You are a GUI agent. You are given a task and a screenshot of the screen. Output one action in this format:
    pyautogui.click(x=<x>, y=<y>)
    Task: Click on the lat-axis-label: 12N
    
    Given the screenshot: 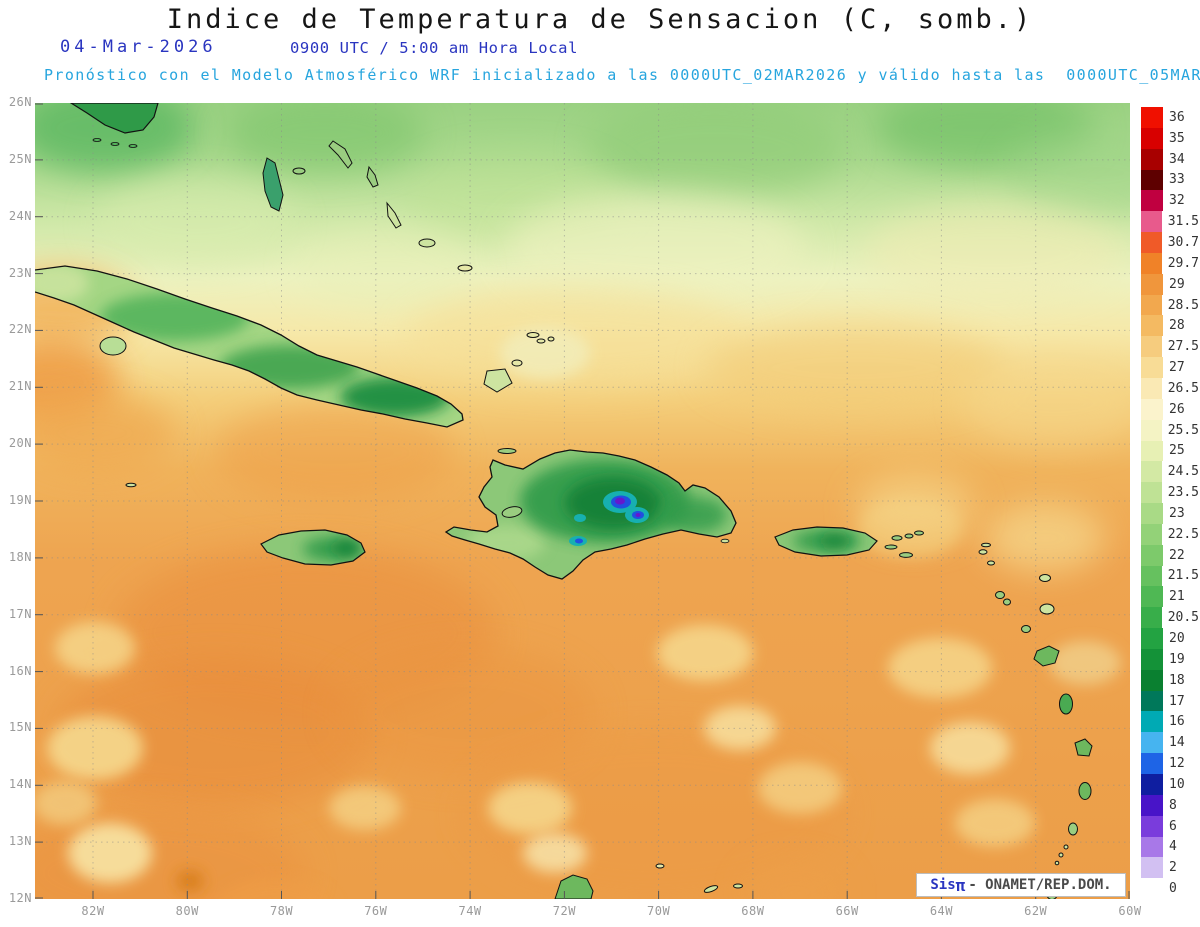 What is the action you would take?
    pyautogui.click(x=20, y=898)
    